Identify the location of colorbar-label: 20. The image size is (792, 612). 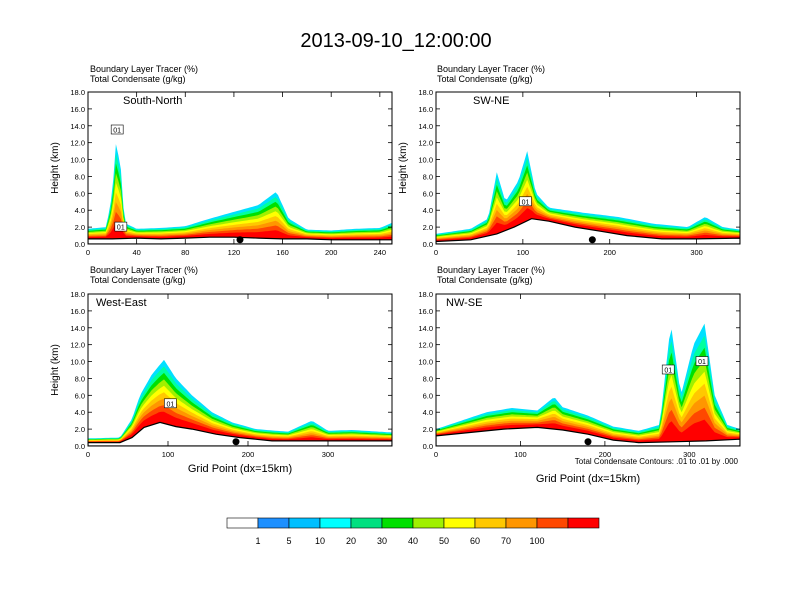
(351, 541).